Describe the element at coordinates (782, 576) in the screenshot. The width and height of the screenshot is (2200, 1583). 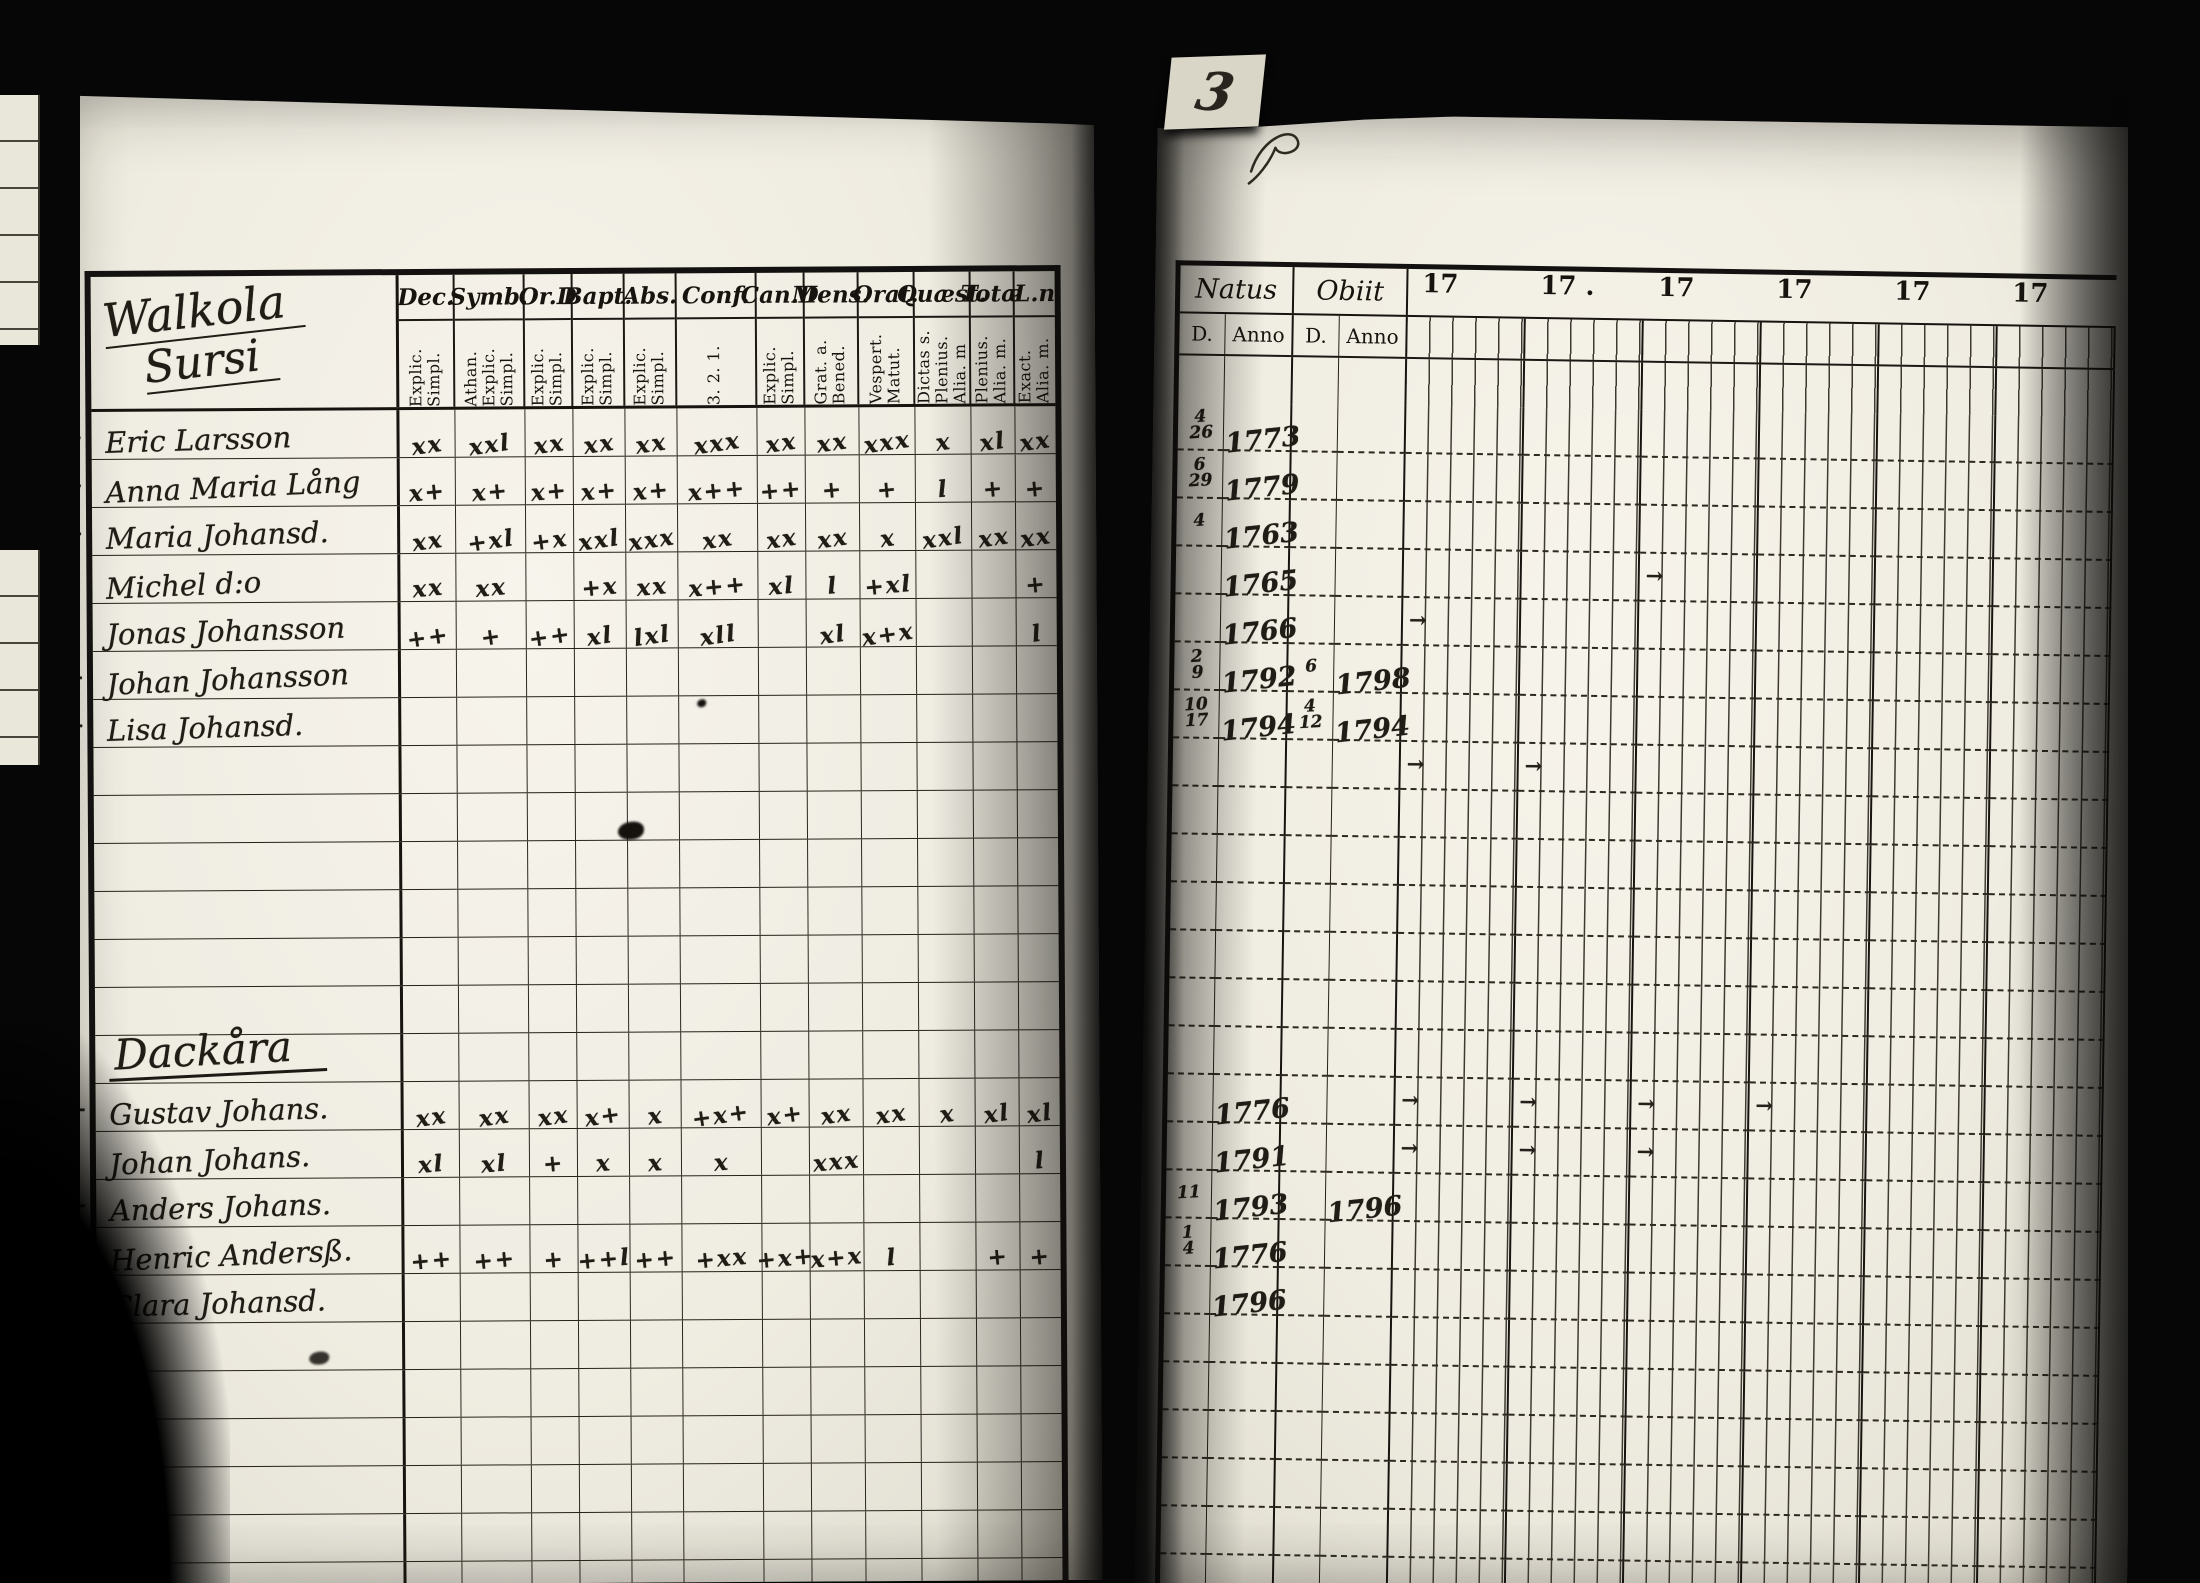
I see `mark-cell: xl` at that location.